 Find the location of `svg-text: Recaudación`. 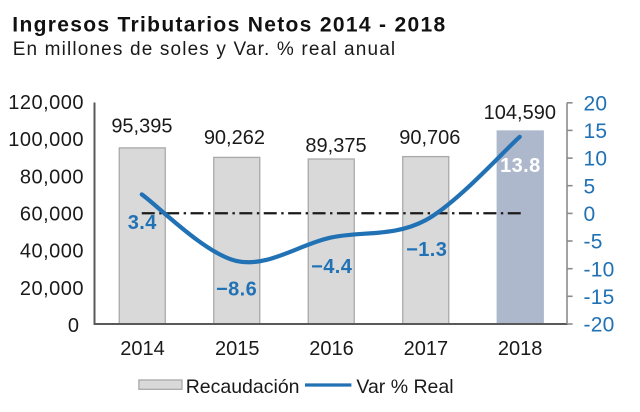

svg-text: Recaudación is located at coordinates (243, 387).